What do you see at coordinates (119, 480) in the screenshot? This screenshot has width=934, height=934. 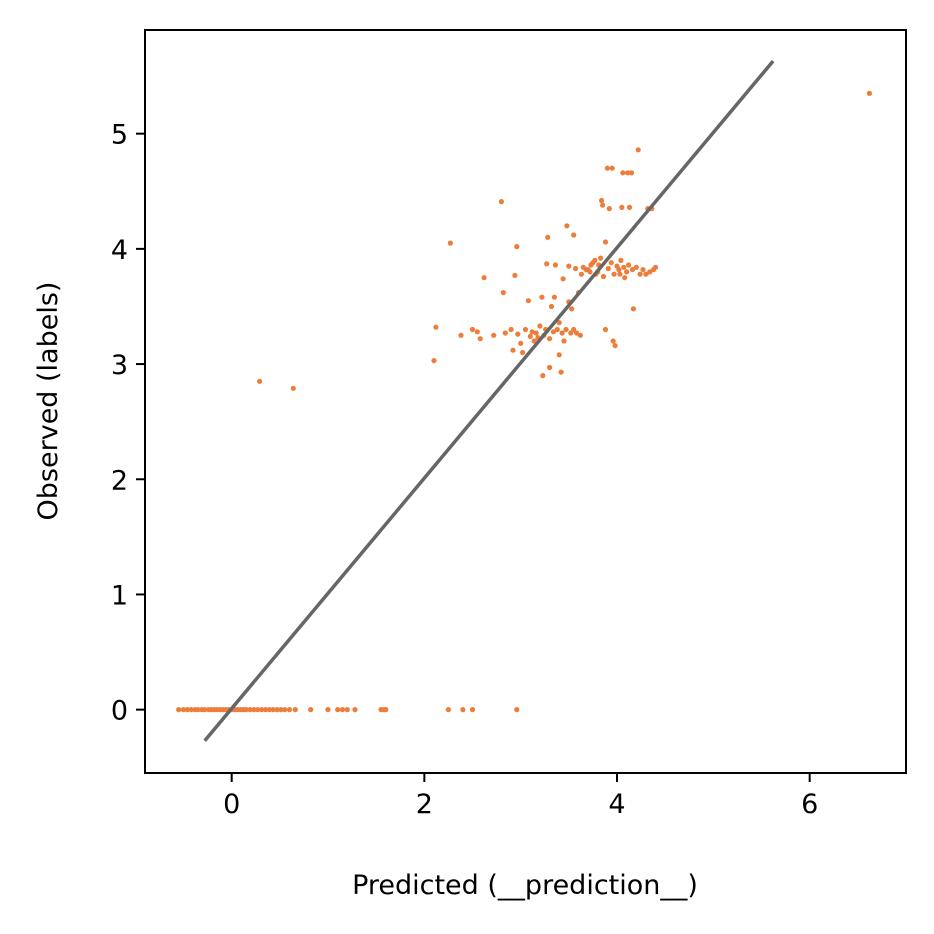 I see `y-tick-label: 2` at bounding box center [119, 480].